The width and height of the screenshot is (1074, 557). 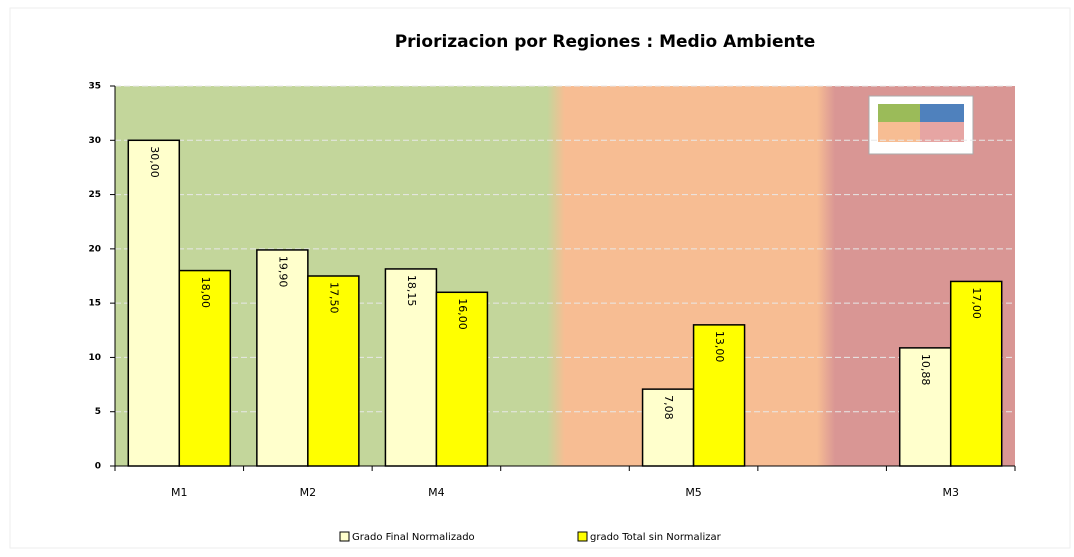 I want to click on value-label: 17,50, so click(x=333, y=298).